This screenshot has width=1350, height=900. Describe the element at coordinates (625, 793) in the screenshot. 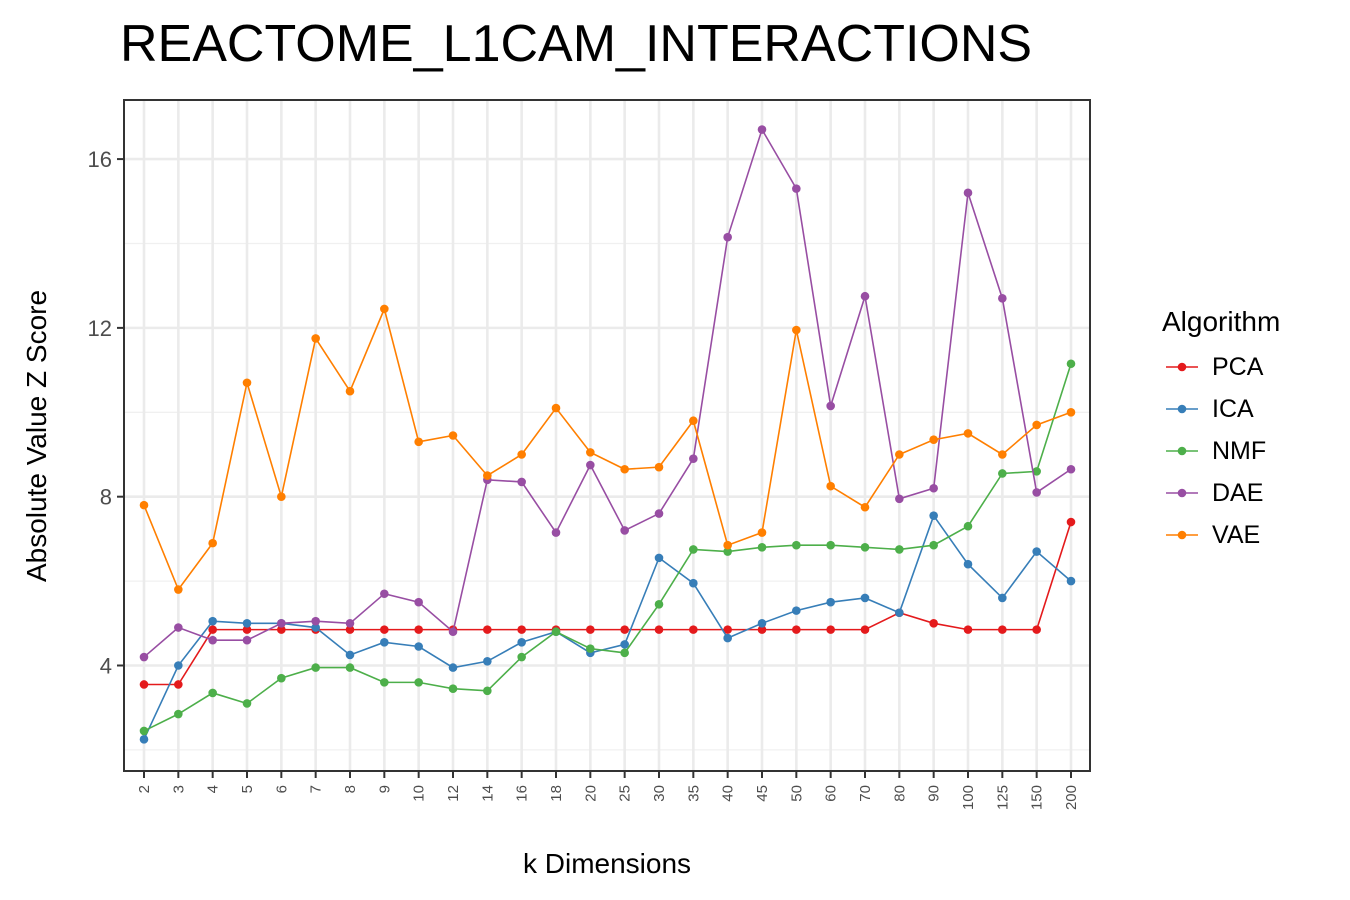

I see `x-tick-label: 25` at that location.